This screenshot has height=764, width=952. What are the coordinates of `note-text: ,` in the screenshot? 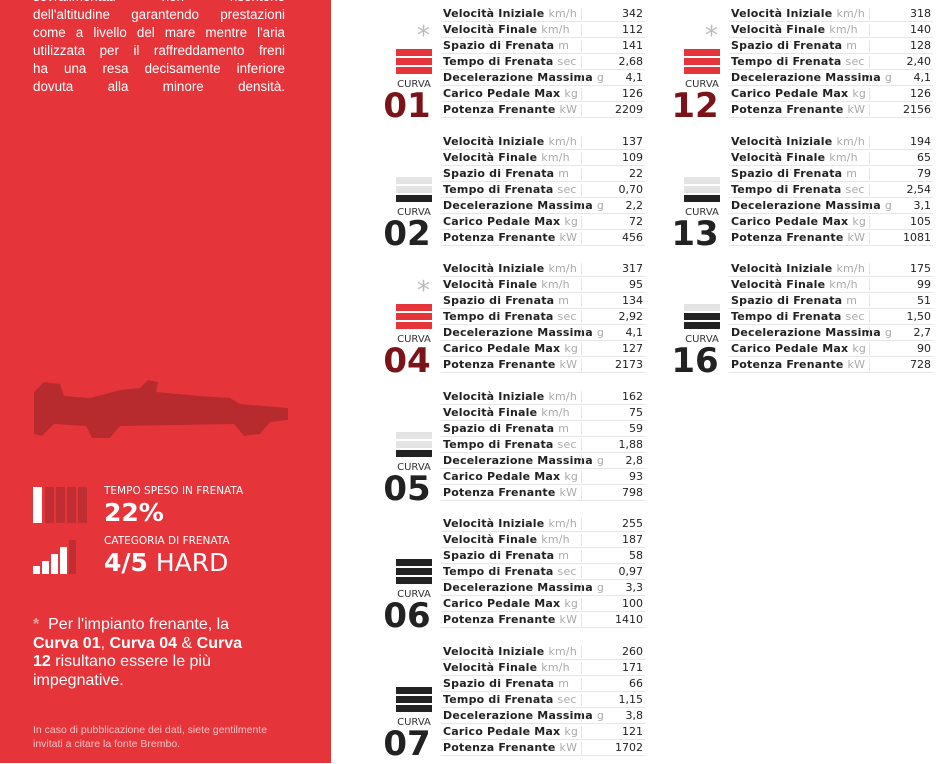 It's located at (105, 643).